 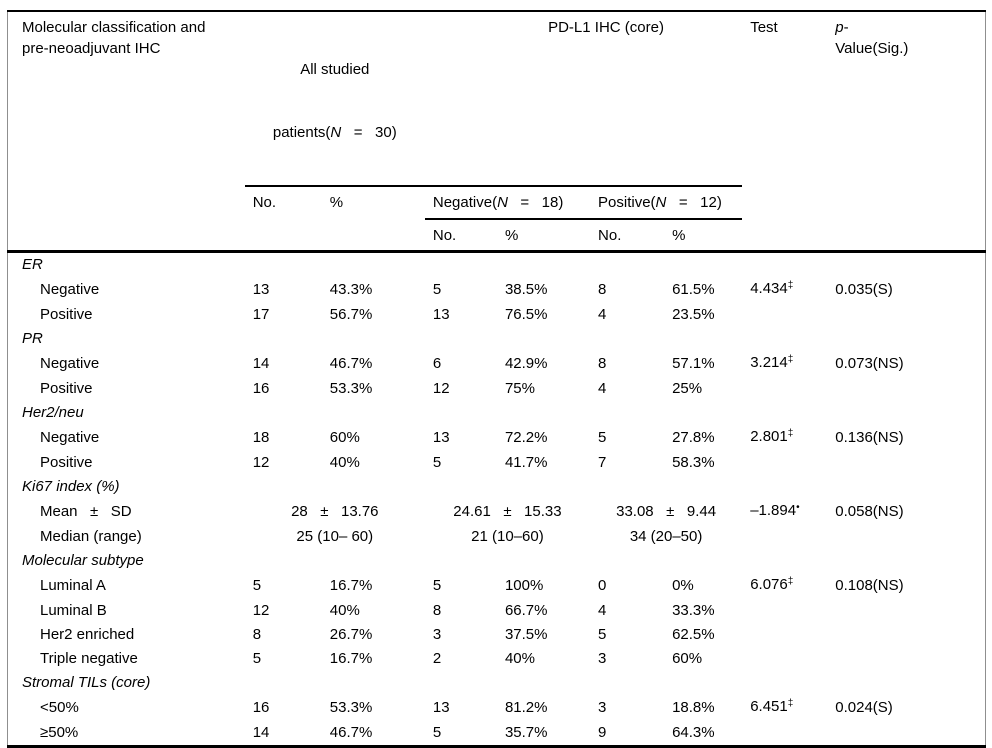 I want to click on row-label: Luminal B, so click(x=73, y=610).